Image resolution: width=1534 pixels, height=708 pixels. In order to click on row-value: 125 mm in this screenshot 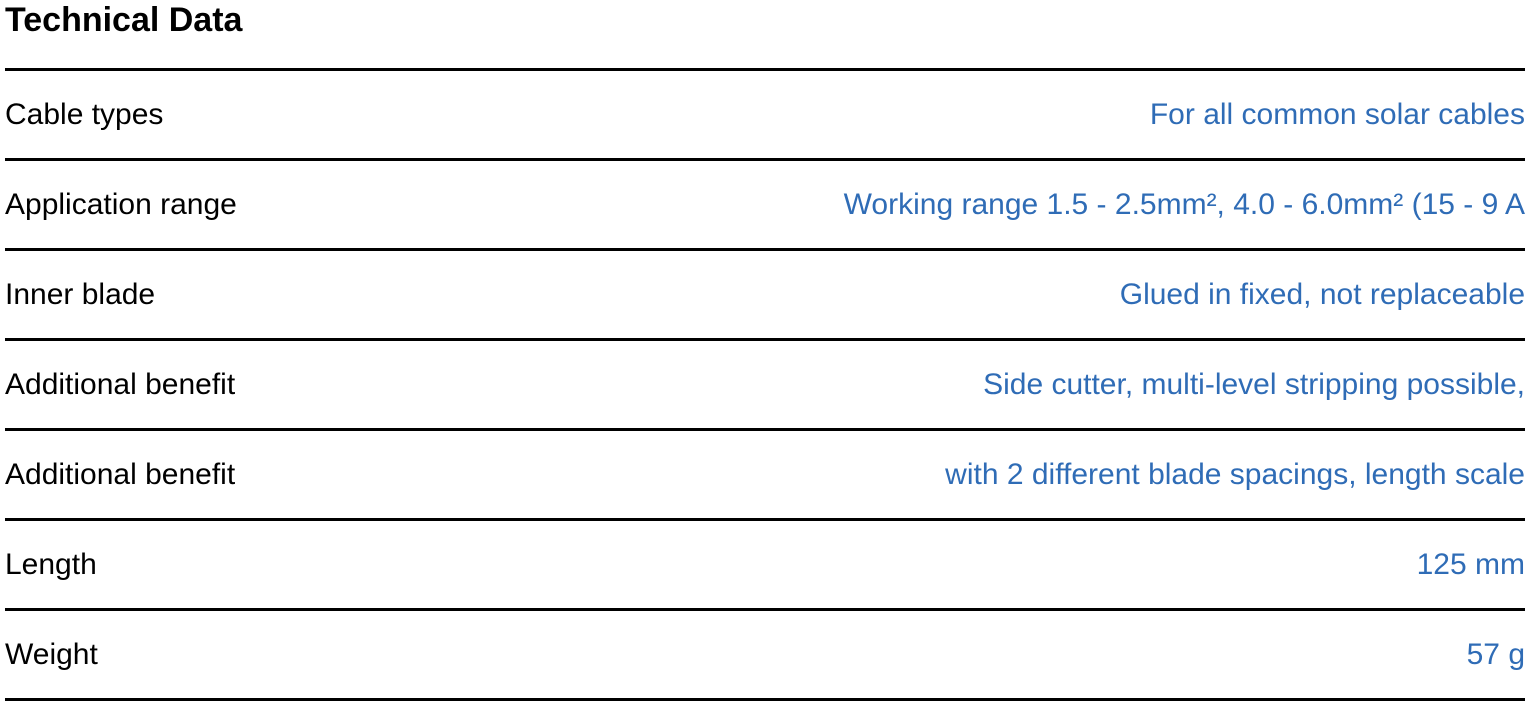, I will do `click(1470, 564)`.